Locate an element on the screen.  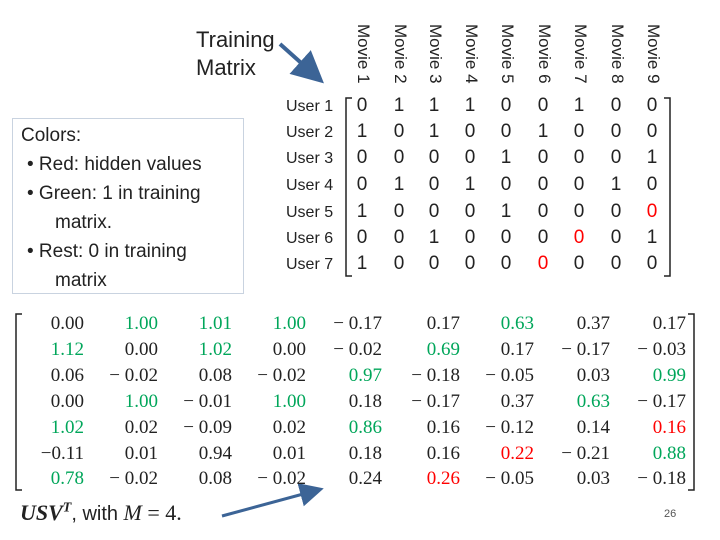
legend-item-rest: • Rest: 0 in training is located at coordinates (107, 251).